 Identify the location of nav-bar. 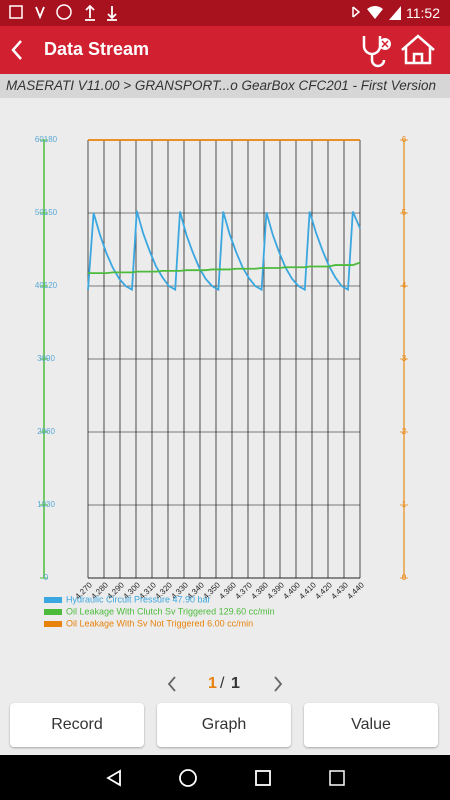
(225, 777).